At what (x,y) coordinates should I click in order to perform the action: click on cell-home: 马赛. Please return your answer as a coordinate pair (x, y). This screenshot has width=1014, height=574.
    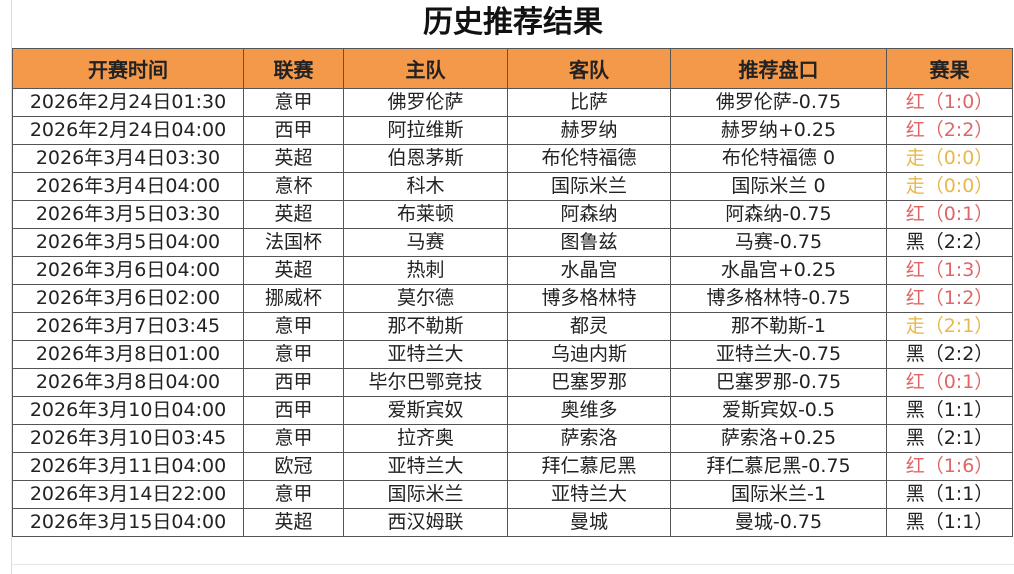
    Looking at the image, I should click on (425, 242).